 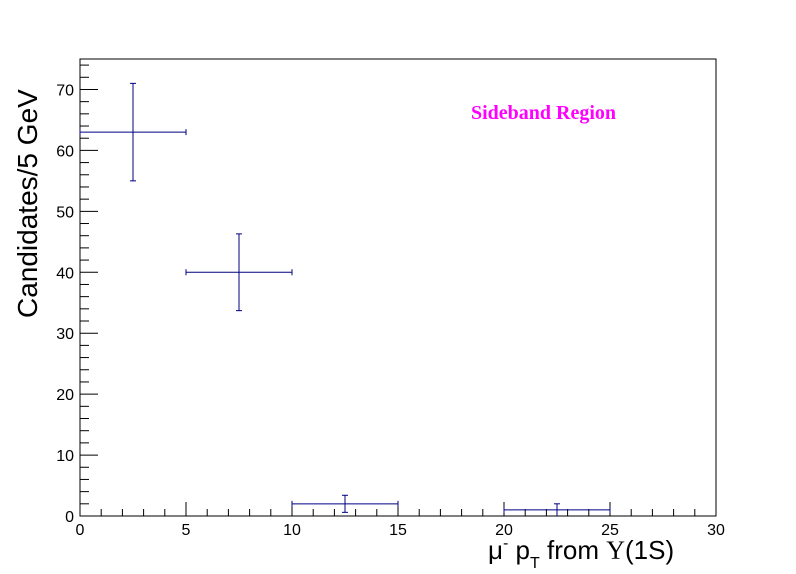 I want to click on x-tick-label: 20, so click(x=504, y=530).